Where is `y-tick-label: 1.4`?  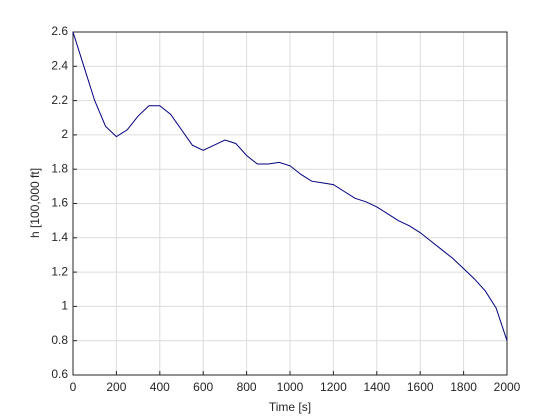 y-tick-label: 1.4 is located at coordinates (59, 237).